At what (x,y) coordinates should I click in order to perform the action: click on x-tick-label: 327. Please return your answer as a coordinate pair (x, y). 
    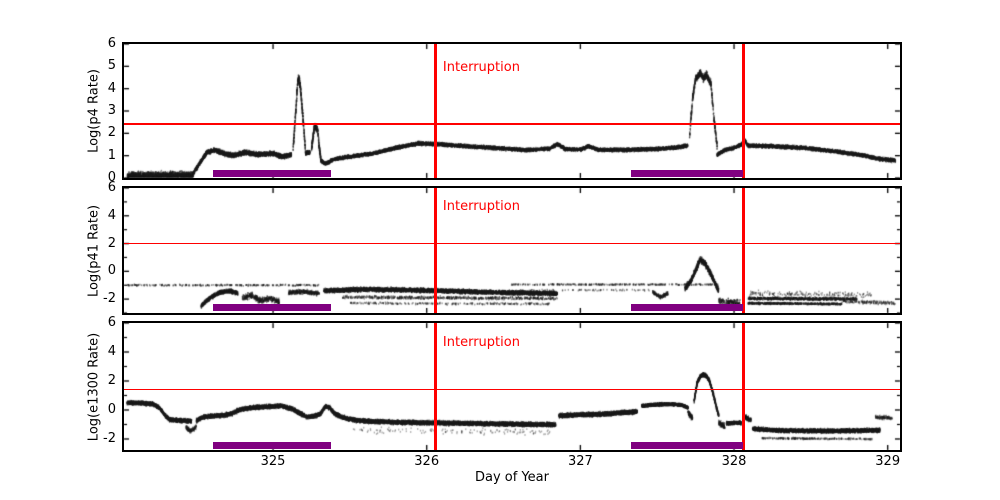
    Looking at the image, I should click on (580, 461).